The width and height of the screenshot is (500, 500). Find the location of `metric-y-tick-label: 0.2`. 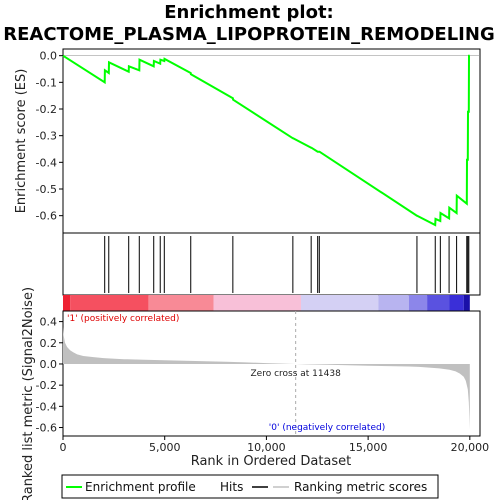

metric-y-tick-label: 0.2 is located at coordinates (49, 343).